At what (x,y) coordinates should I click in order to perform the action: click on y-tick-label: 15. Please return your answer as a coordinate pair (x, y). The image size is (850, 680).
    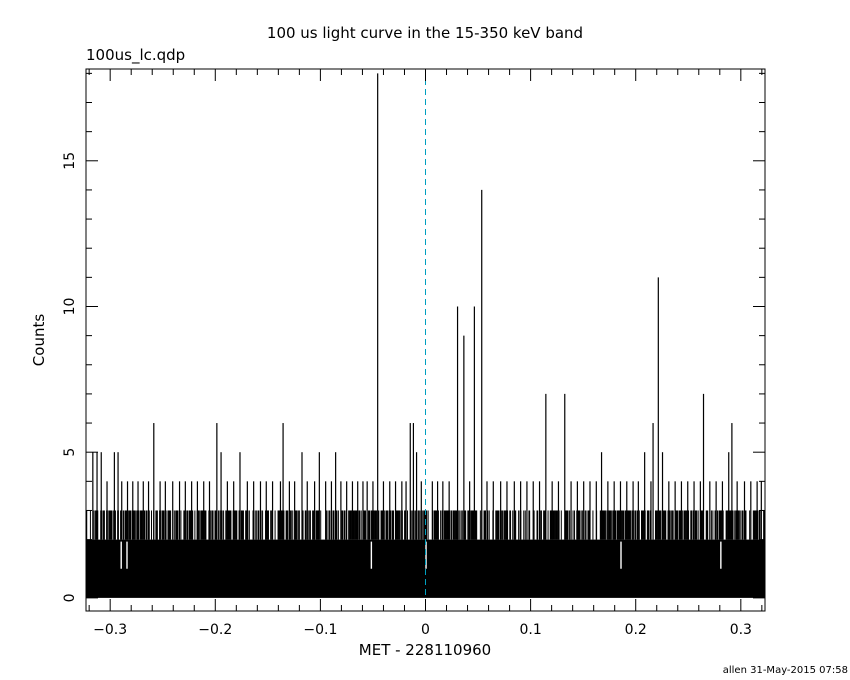
    Looking at the image, I should click on (70, 161).